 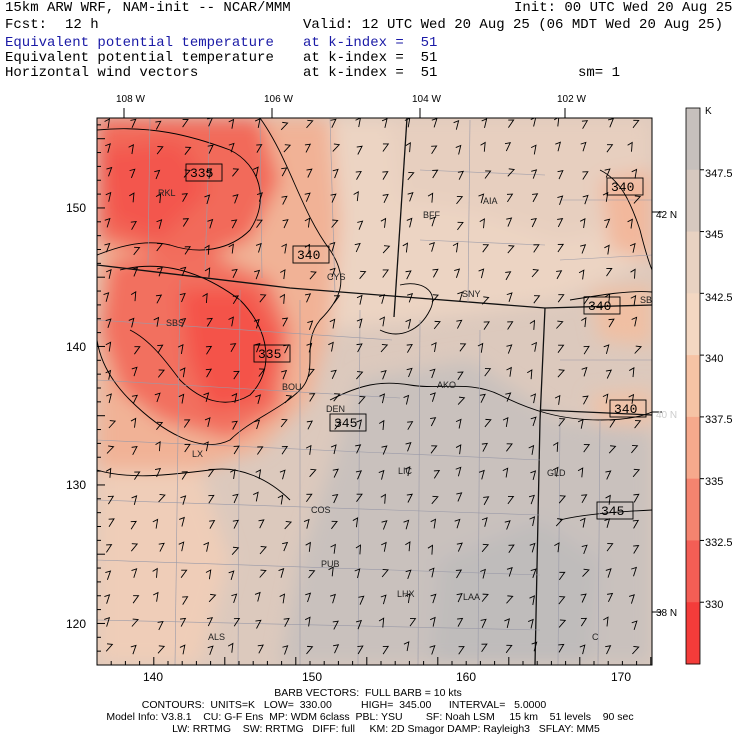 What do you see at coordinates (714, 482) in the screenshot?
I see `colorbar-tick: 335` at bounding box center [714, 482].